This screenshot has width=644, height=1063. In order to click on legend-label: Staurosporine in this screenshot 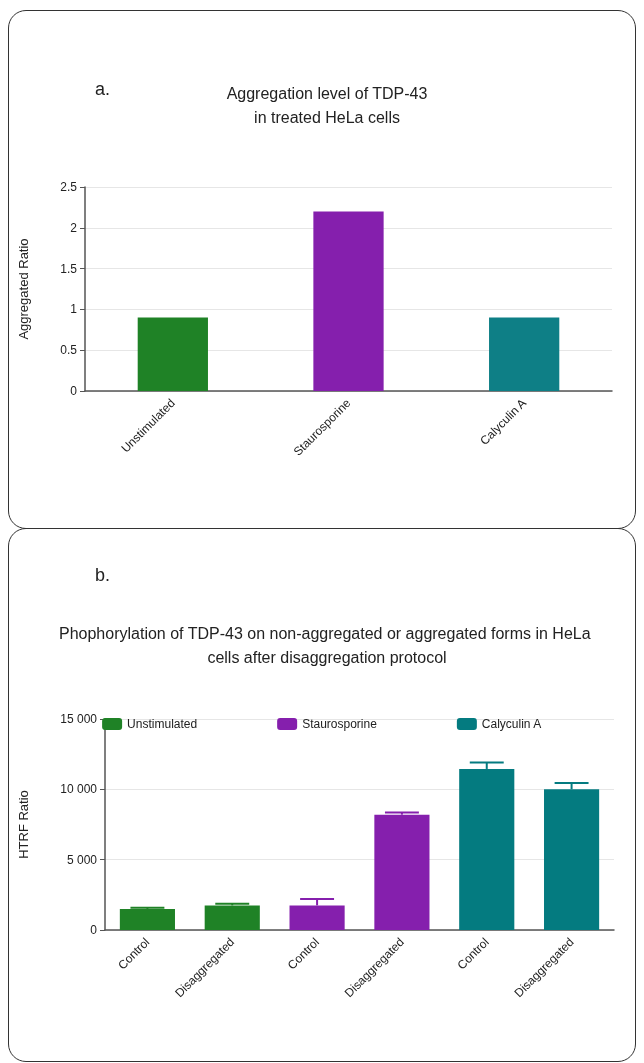, I will do `click(340, 724)`.